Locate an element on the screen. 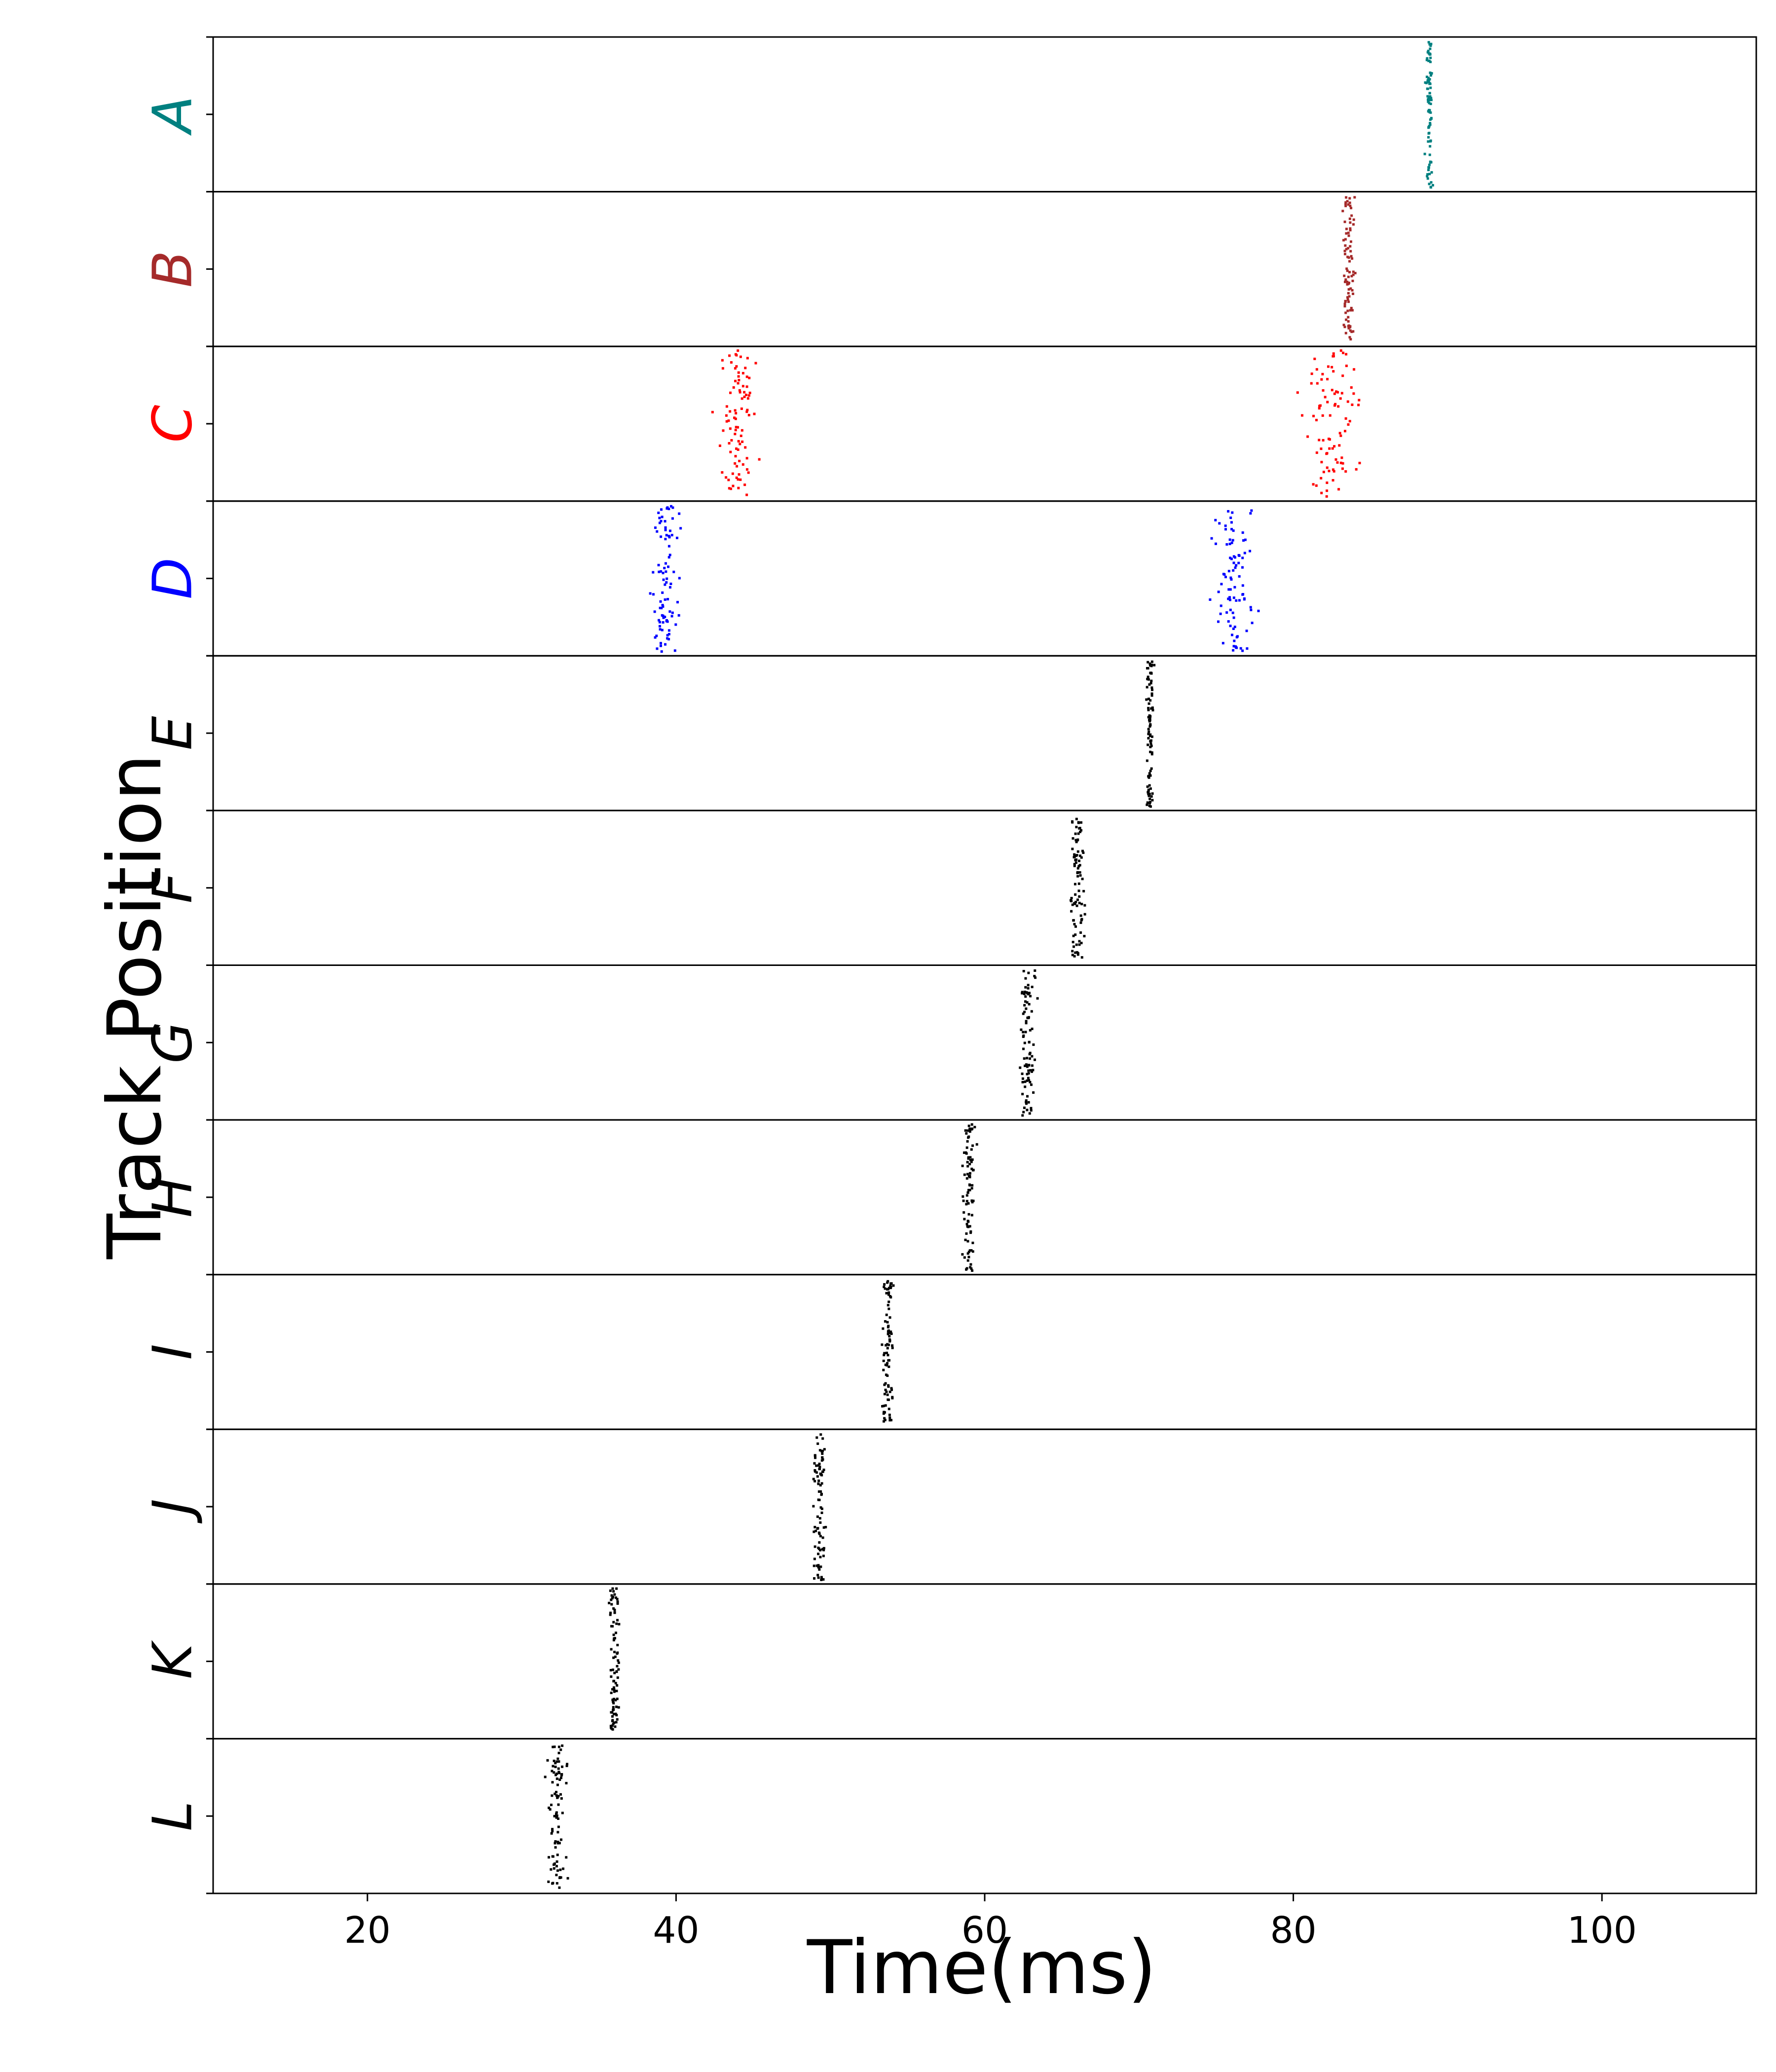  row-label-B: B is located at coordinates (173, 270).